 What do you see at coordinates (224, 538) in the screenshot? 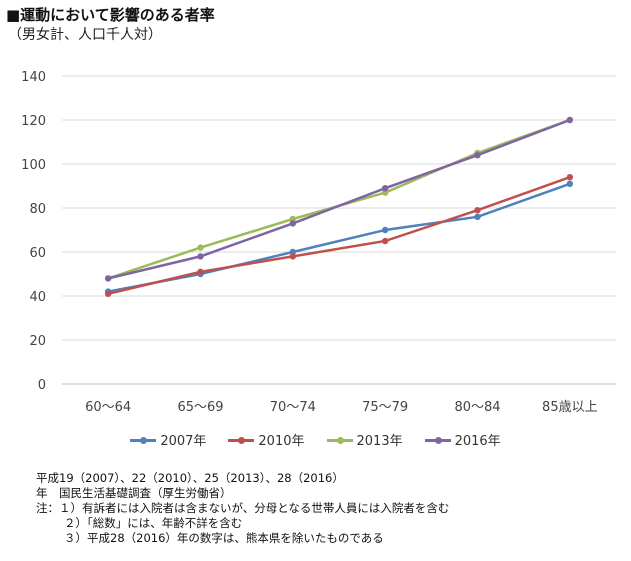
I see `note-line: ３）平成28（2016）年の数字は、熊本県を除いたものである` at bounding box center [224, 538].